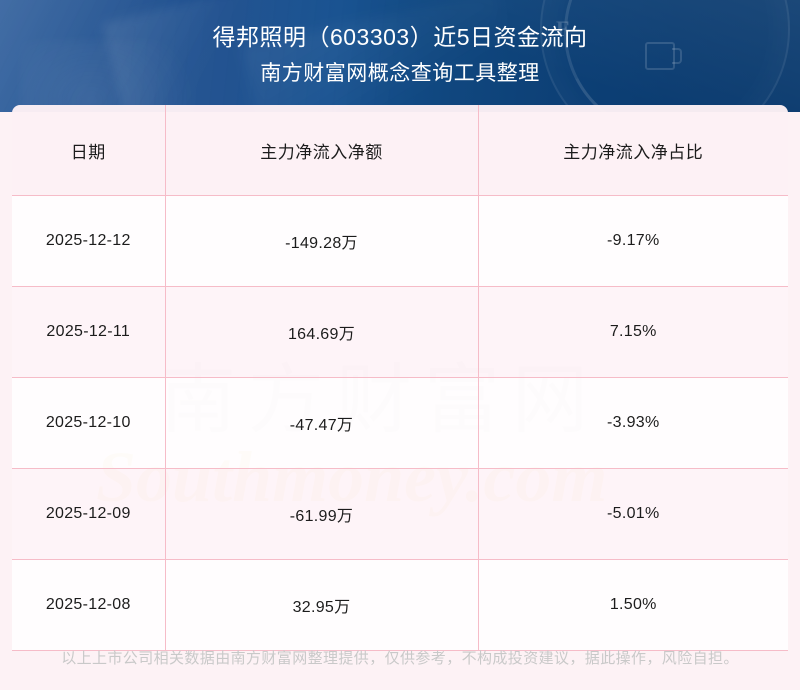 This screenshot has height=690, width=800. What do you see at coordinates (633, 241) in the screenshot?
I see `cell-ratio: -9.17%` at bounding box center [633, 241].